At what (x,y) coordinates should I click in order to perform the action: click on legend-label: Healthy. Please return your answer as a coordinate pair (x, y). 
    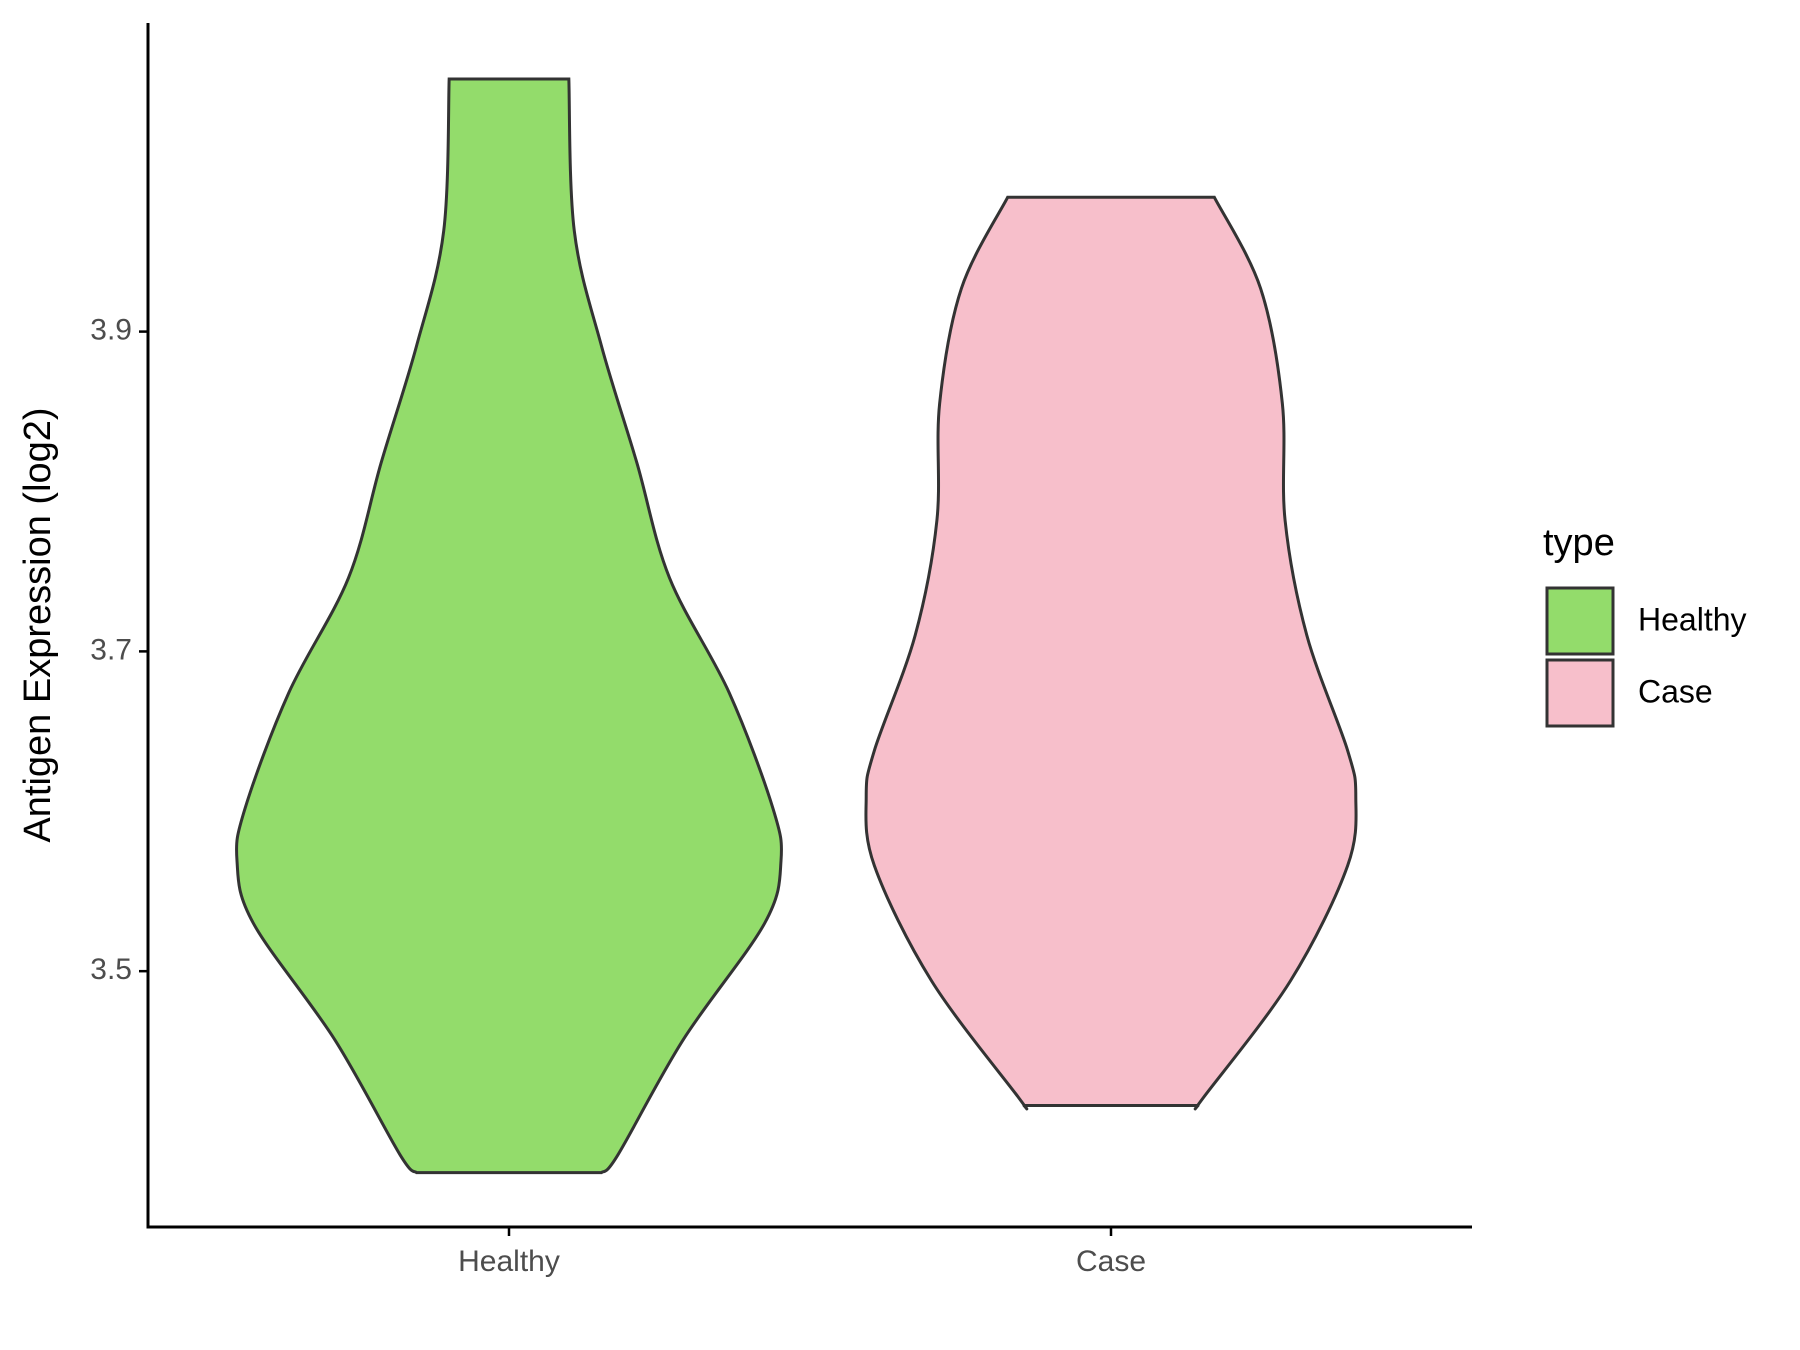
    Looking at the image, I should click on (1692, 619).